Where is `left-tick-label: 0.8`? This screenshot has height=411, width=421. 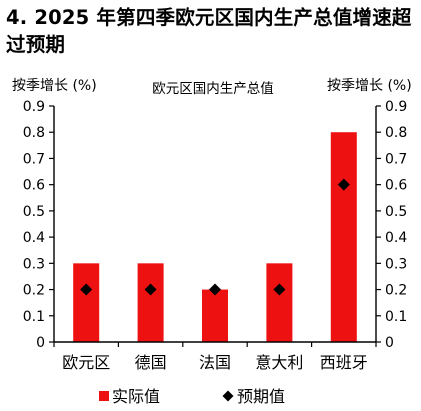 left-tick-label: 0.8 is located at coordinates (34, 133).